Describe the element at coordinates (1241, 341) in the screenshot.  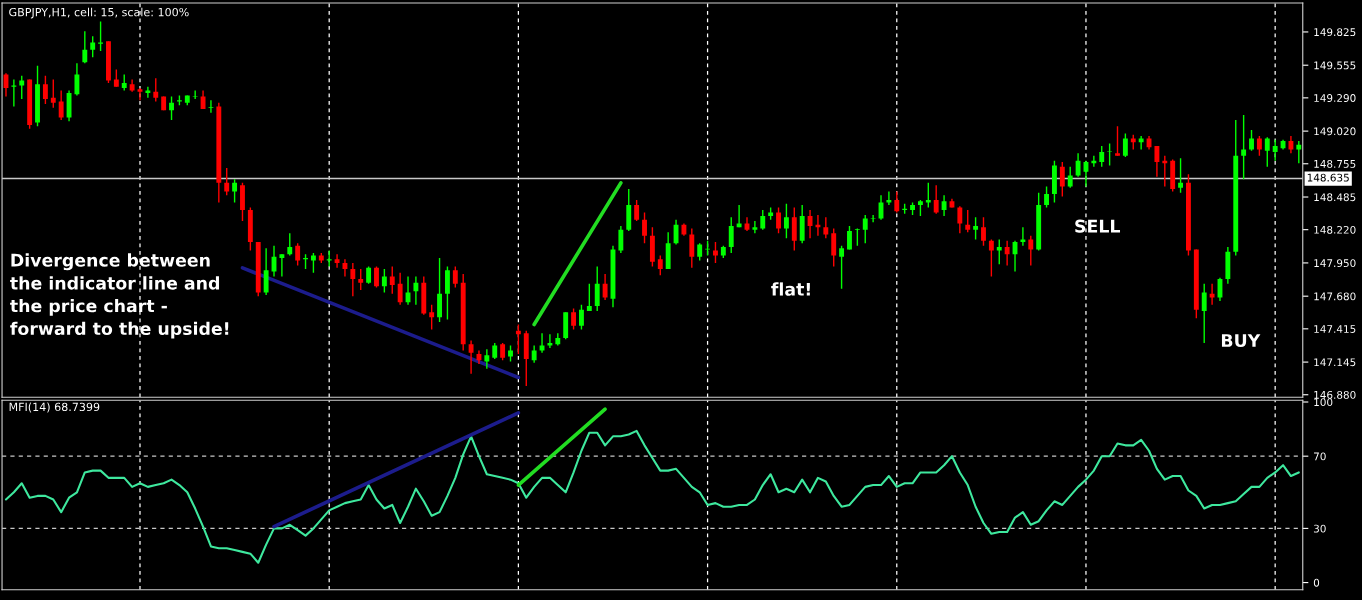
I see `annotation: BUY` at that location.